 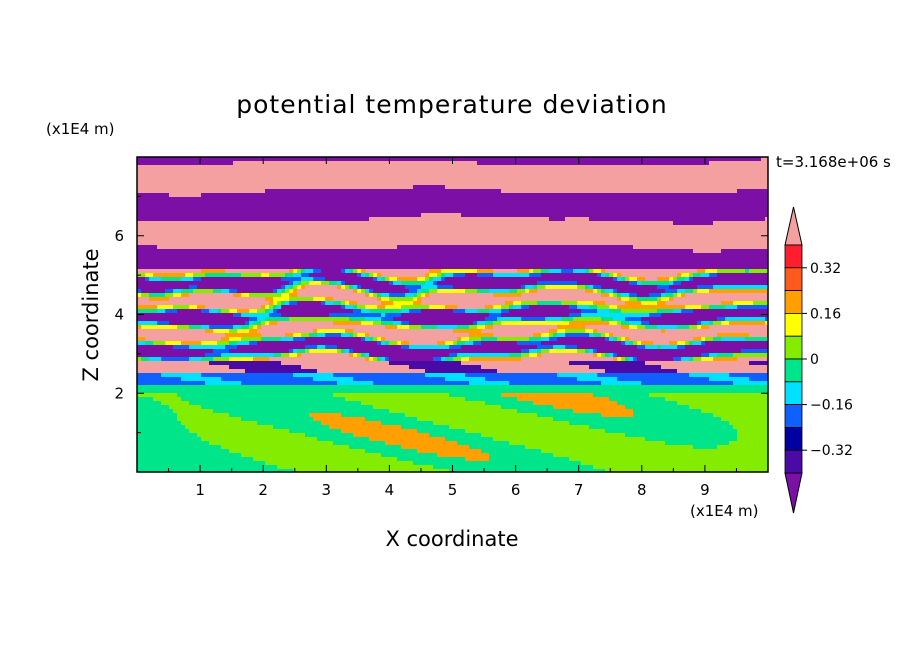 I want to click on x-tick-label: 5, so click(x=453, y=490).